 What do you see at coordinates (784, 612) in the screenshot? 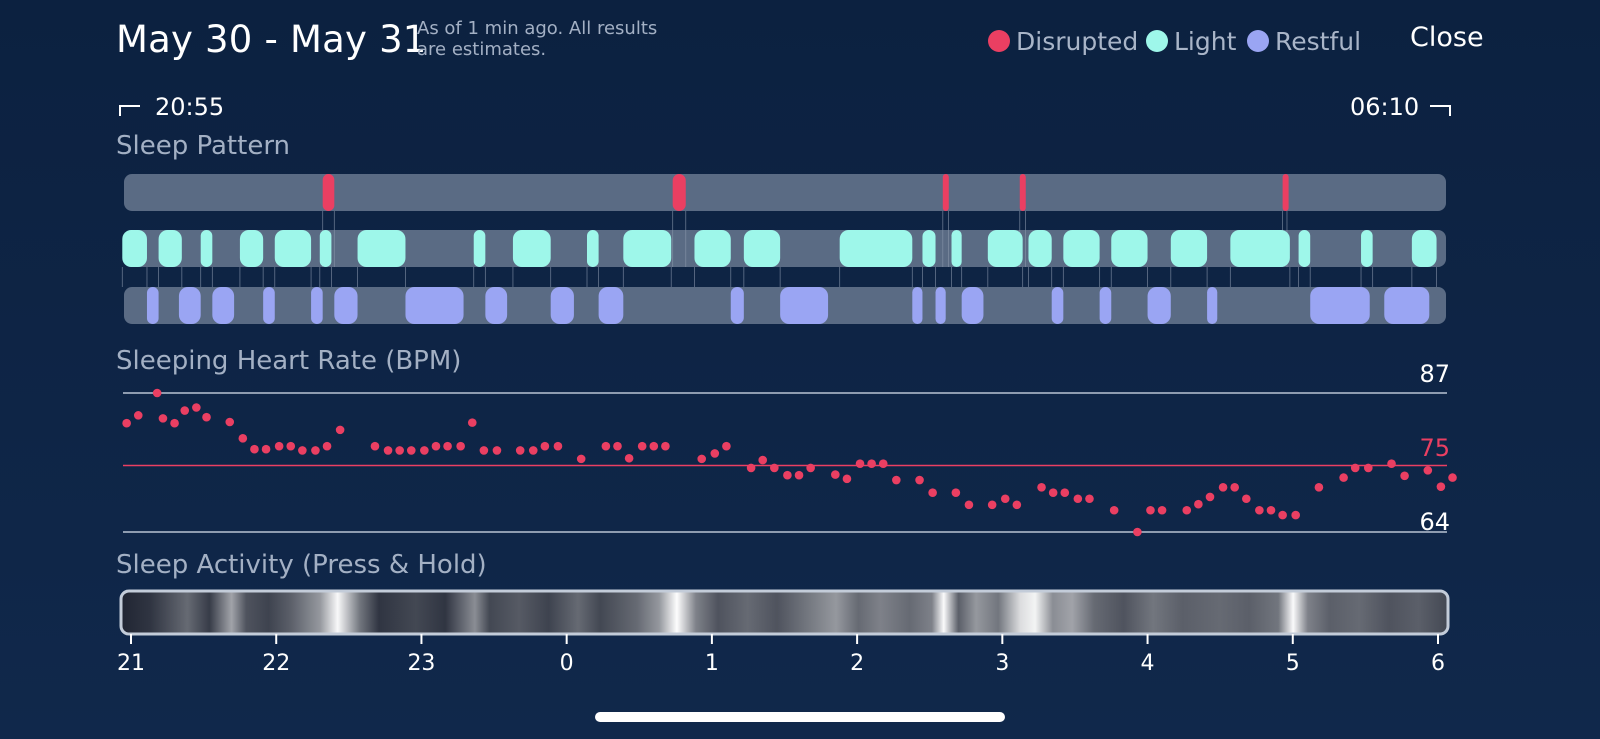
I see `activity-band` at bounding box center [784, 612].